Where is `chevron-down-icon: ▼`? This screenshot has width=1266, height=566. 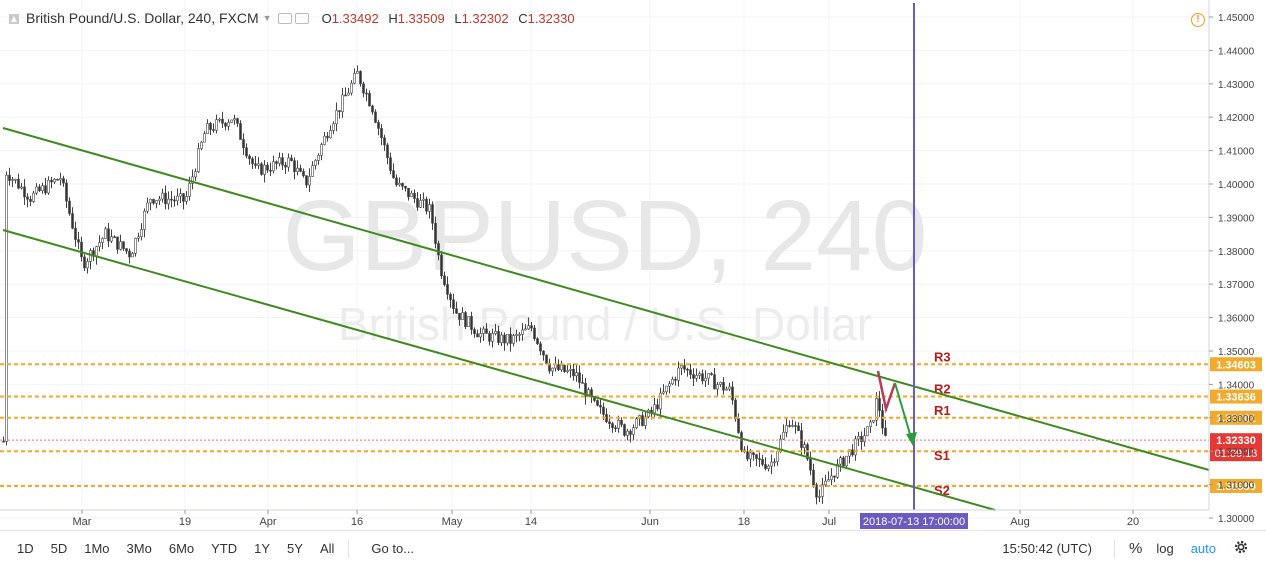
chevron-down-icon: ▼ is located at coordinates (267, 18).